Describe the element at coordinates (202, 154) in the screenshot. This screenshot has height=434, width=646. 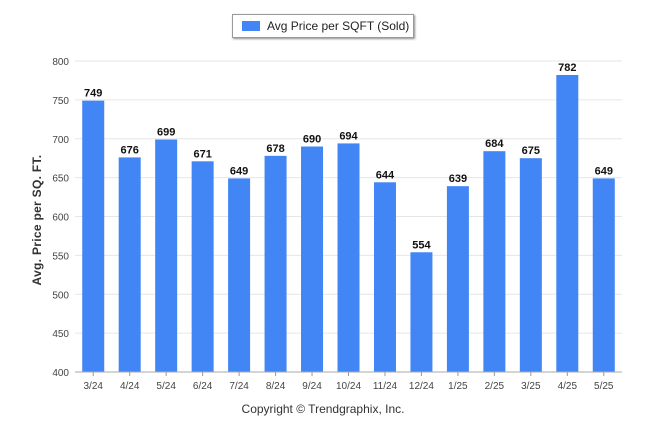
I see `bar-value-label: 671` at that location.